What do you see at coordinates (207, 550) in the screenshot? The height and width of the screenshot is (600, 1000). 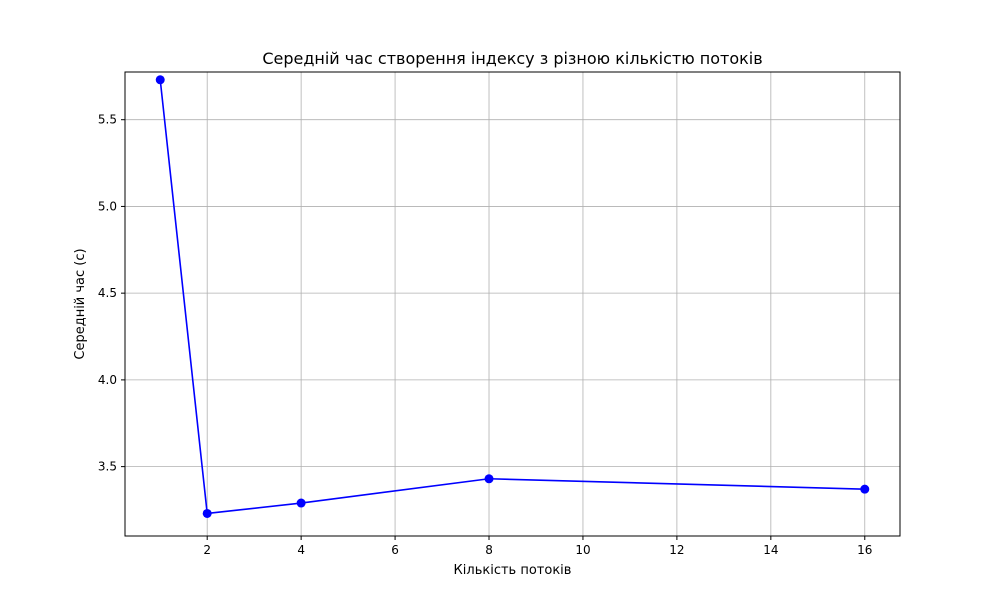 I see `x-tick-label: 2` at bounding box center [207, 550].